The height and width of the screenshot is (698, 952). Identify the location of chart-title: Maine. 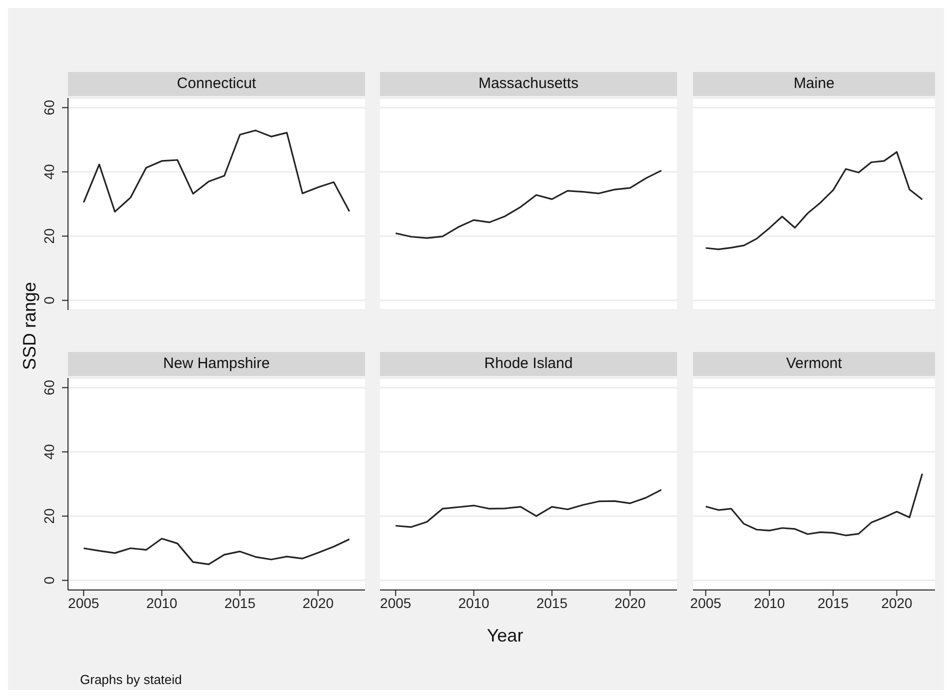
(814, 84).